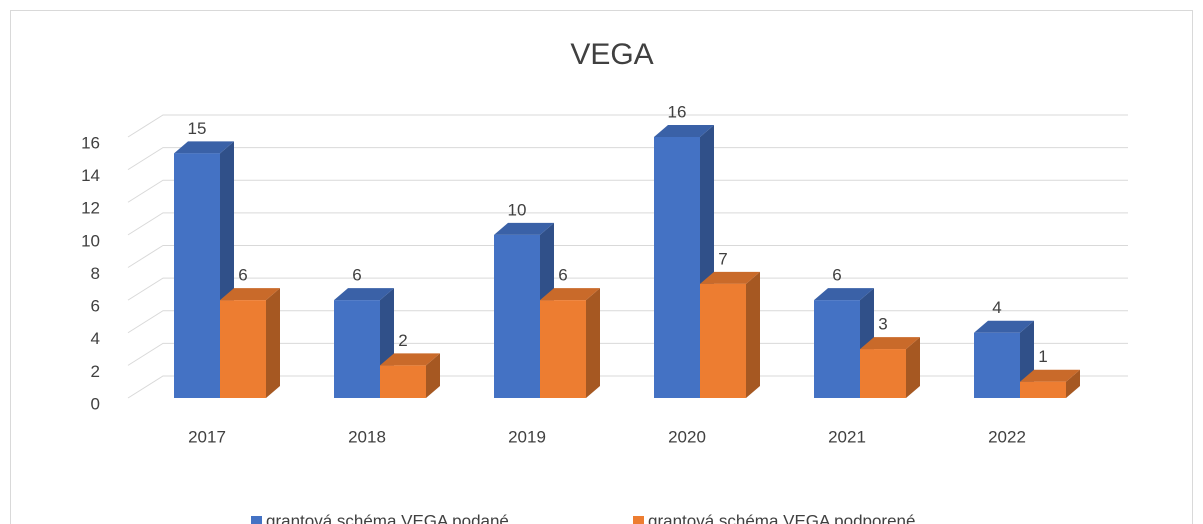 This screenshot has height=524, width=1203. What do you see at coordinates (687, 436) in the screenshot?
I see `x-tick-label: 2020` at bounding box center [687, 436].